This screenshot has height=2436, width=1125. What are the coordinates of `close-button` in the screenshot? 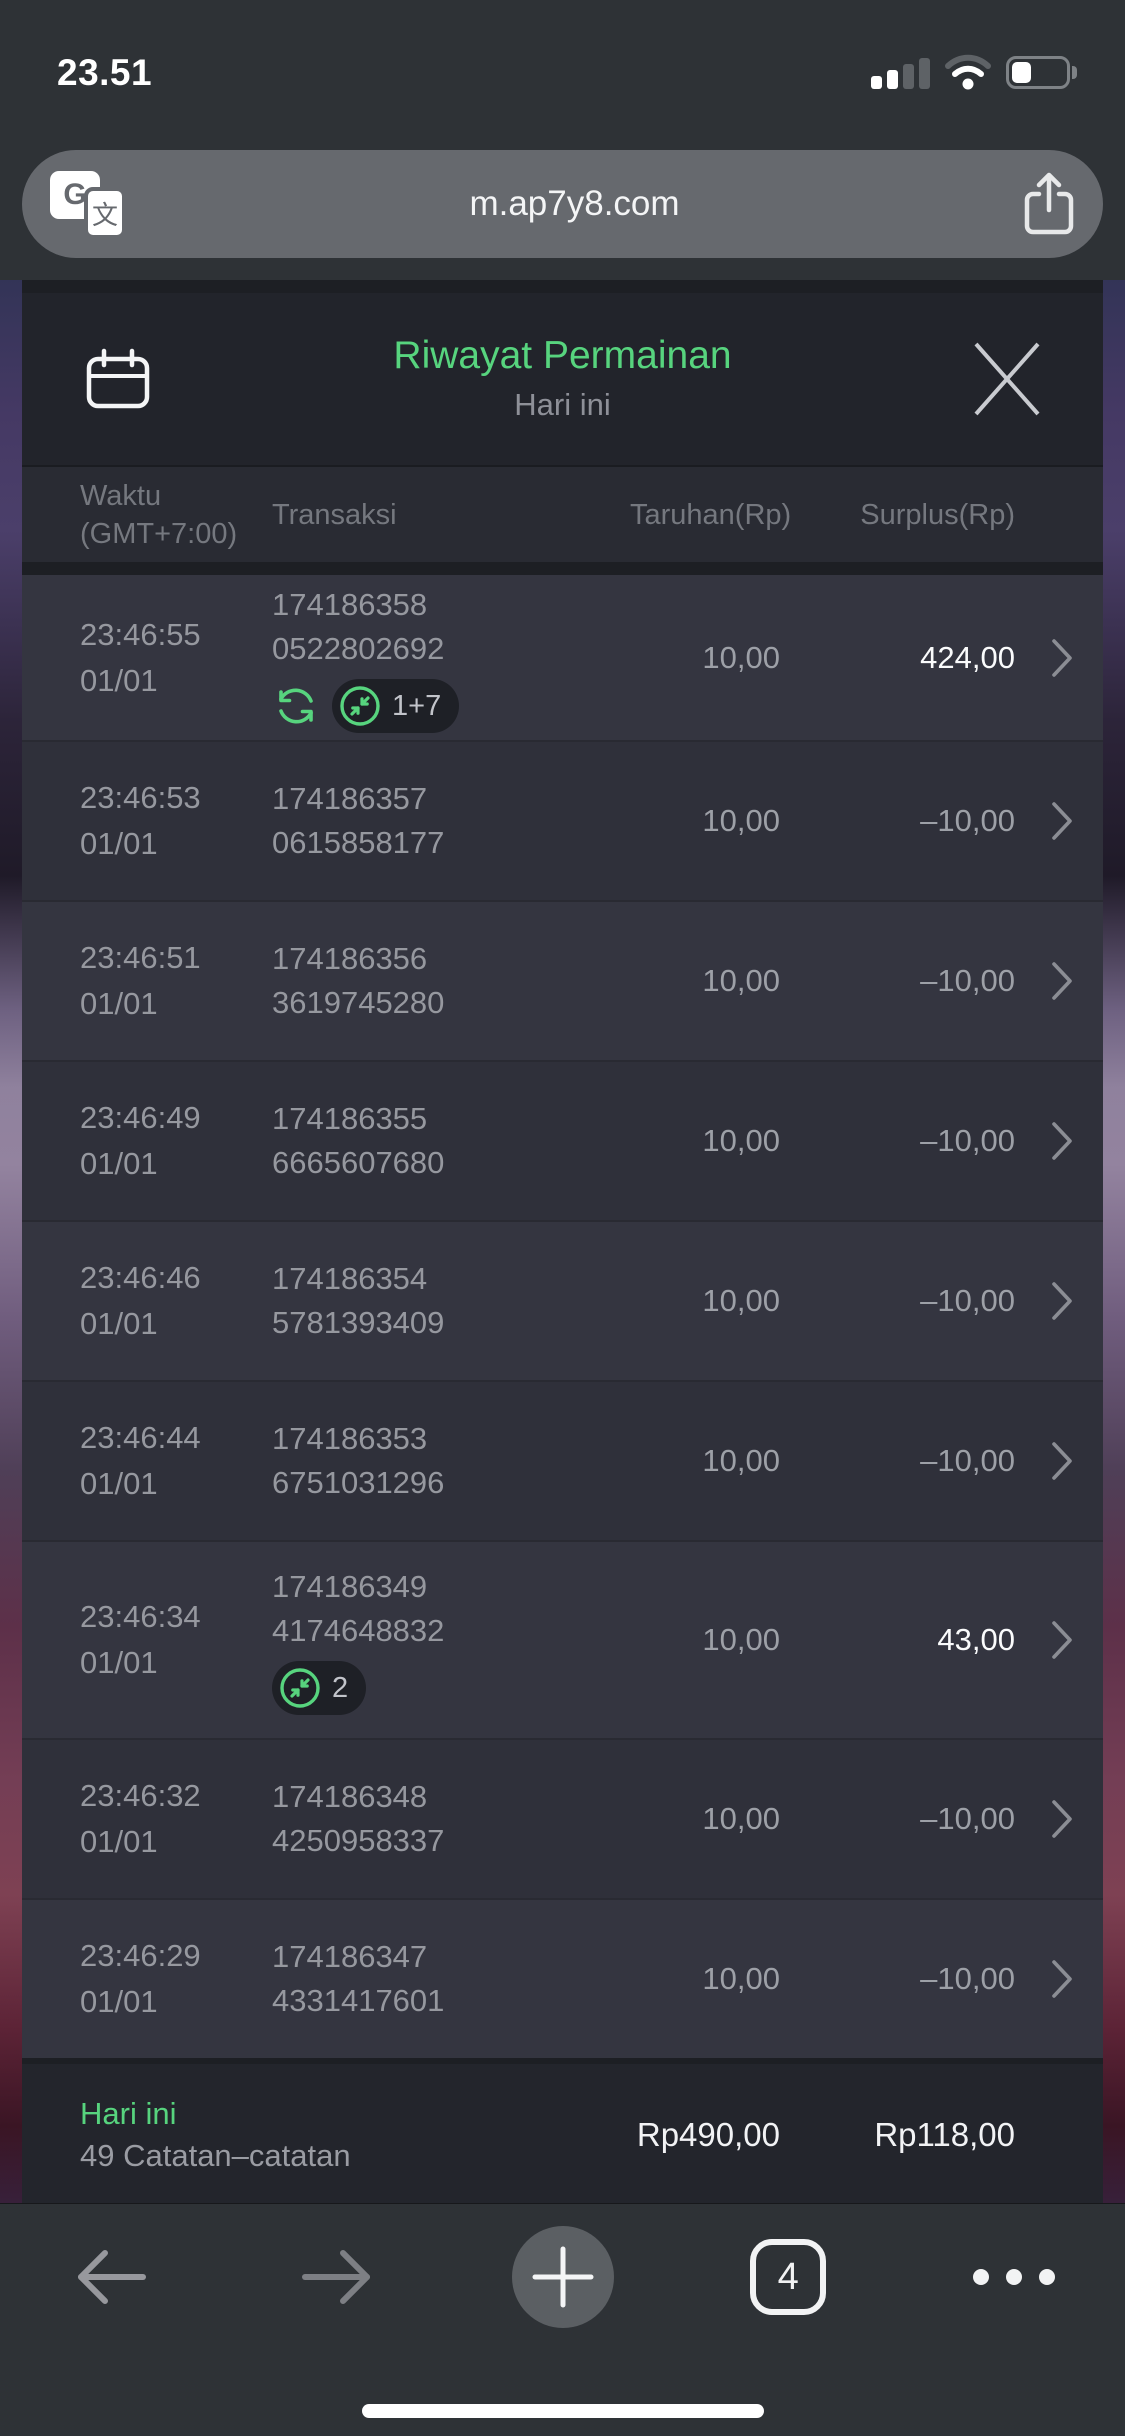 It's located at (1007, 379).